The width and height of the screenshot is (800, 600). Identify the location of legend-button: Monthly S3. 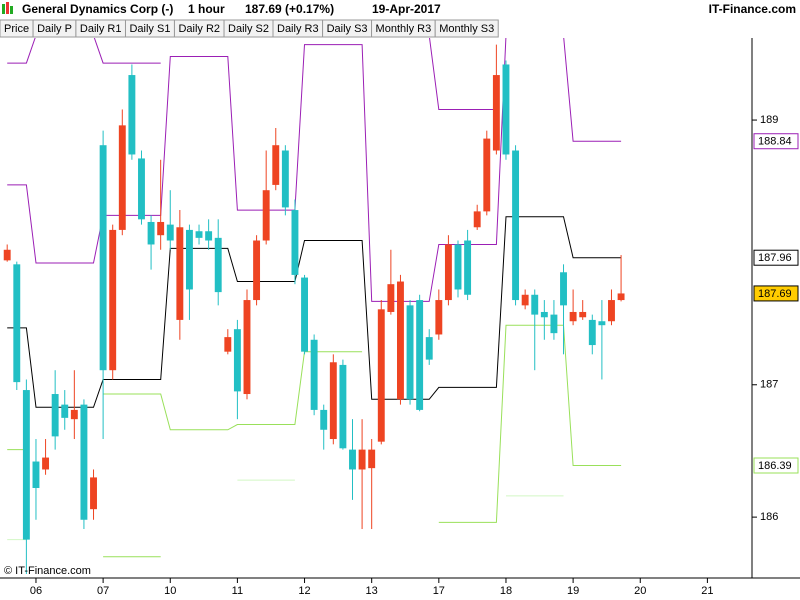
(466, 28).